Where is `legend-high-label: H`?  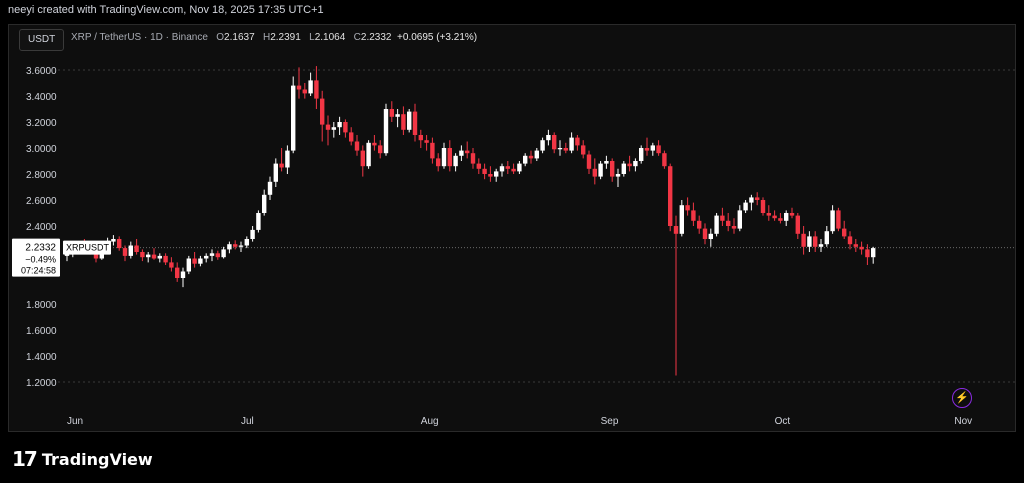 legend-high-label: H is located at coordinates (266, 37).